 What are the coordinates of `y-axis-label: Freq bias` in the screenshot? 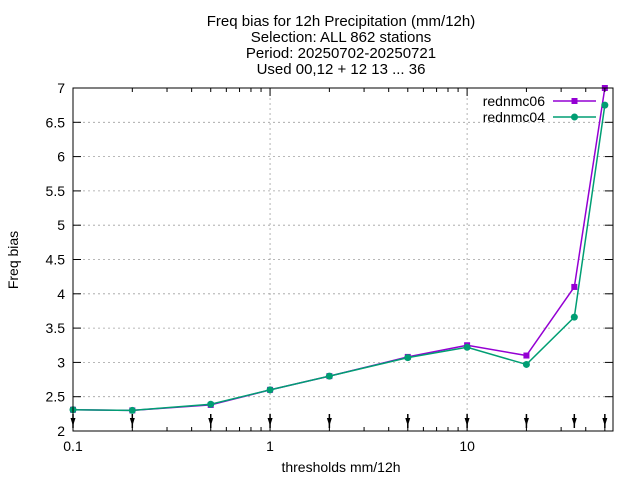 It's located at (13, 260).